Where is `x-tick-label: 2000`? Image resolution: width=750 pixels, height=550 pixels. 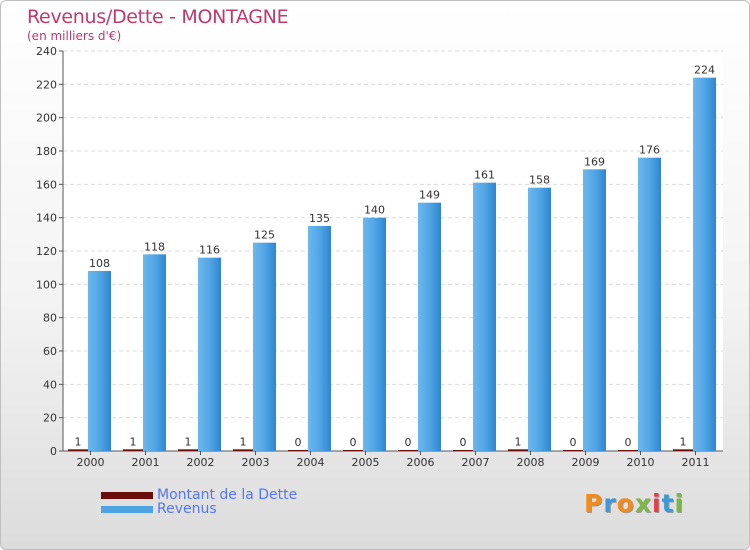
x-tick-label: 2000 is located at coordinates (91, 462).